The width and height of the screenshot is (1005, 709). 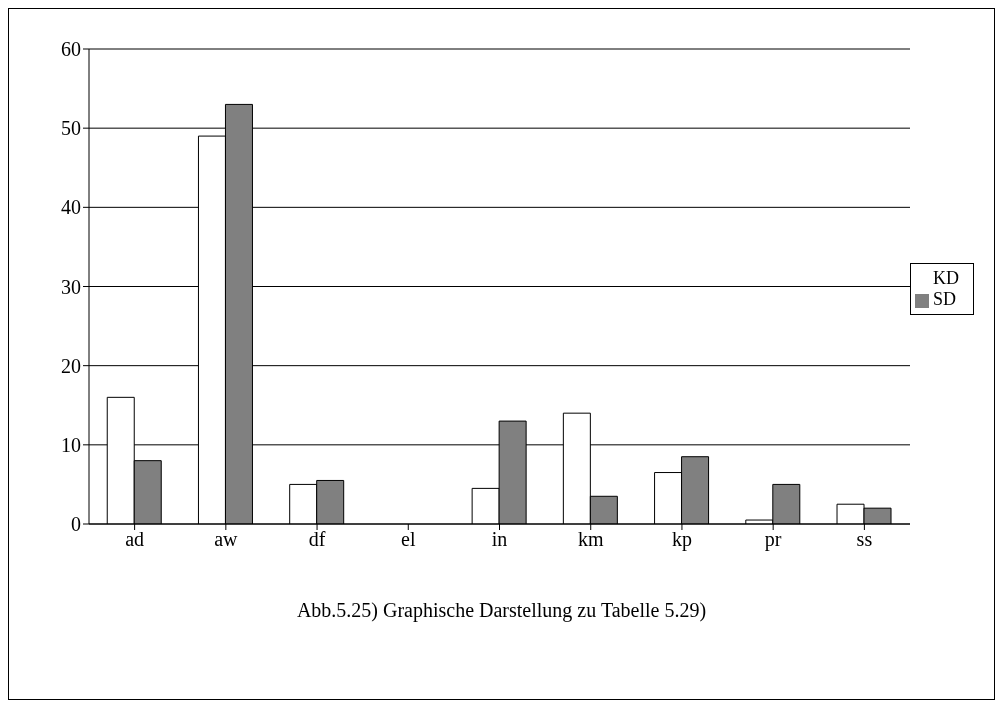 I want to click on y-tick-label: 0, so click(x=76, y=524).